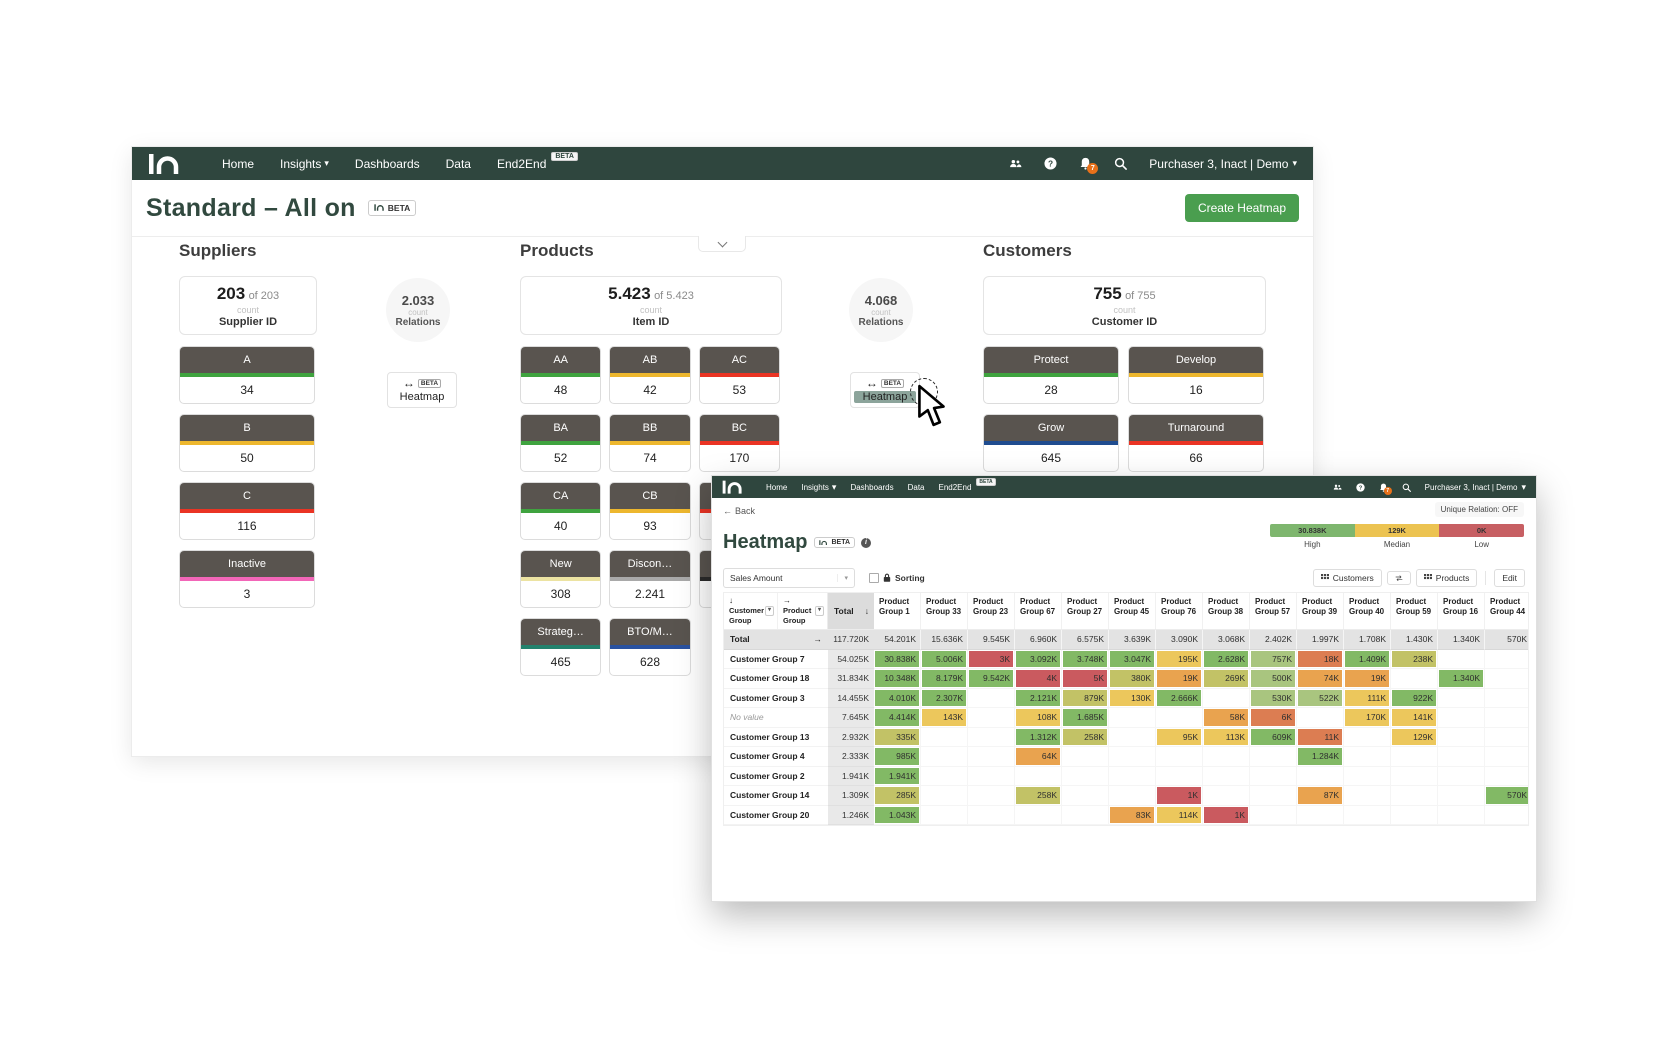  Describe the element at coordinates (1273, 737) in the screenshot. I see `heatmap-cell: 609K` at that location.